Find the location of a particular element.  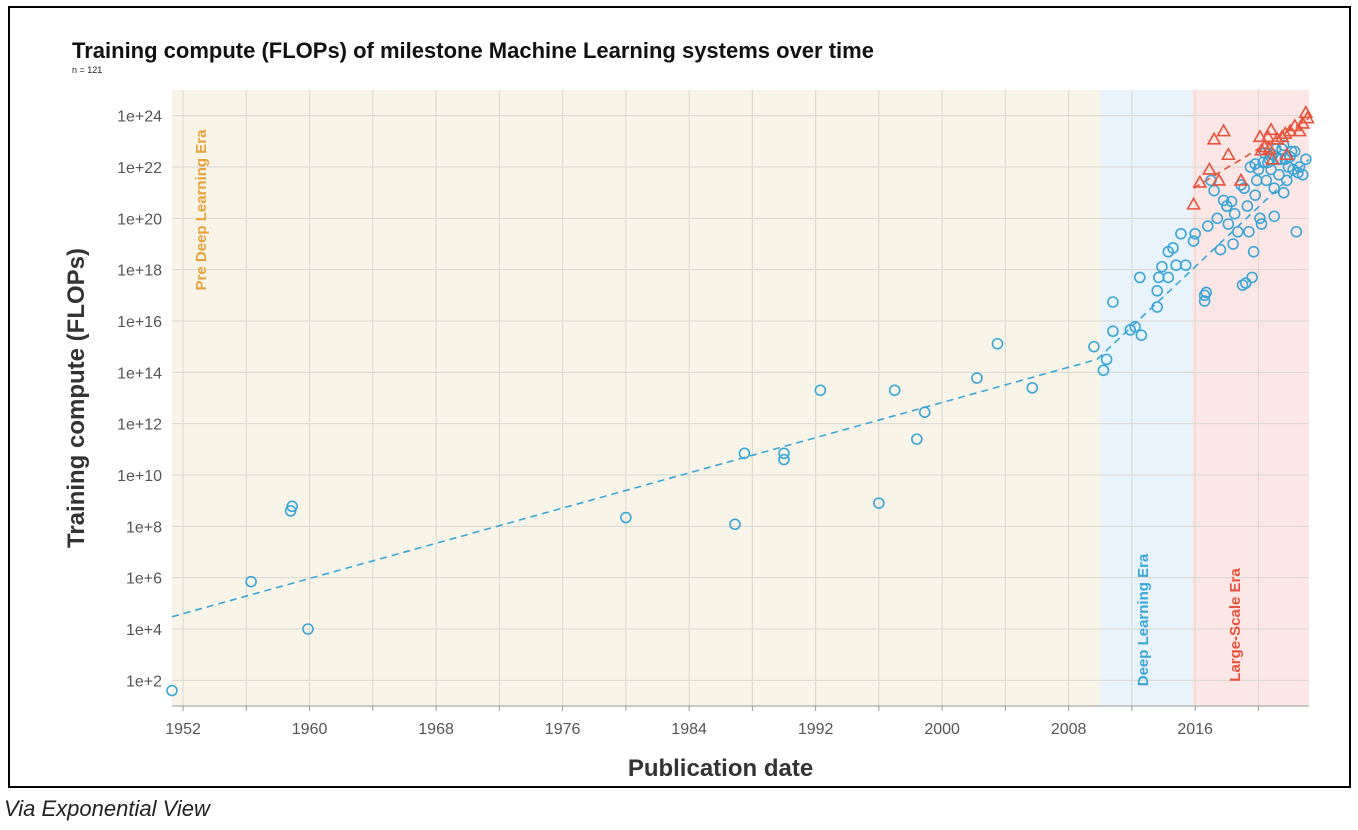

x-tick-label: 1992 is located at coordinates (816, 729).